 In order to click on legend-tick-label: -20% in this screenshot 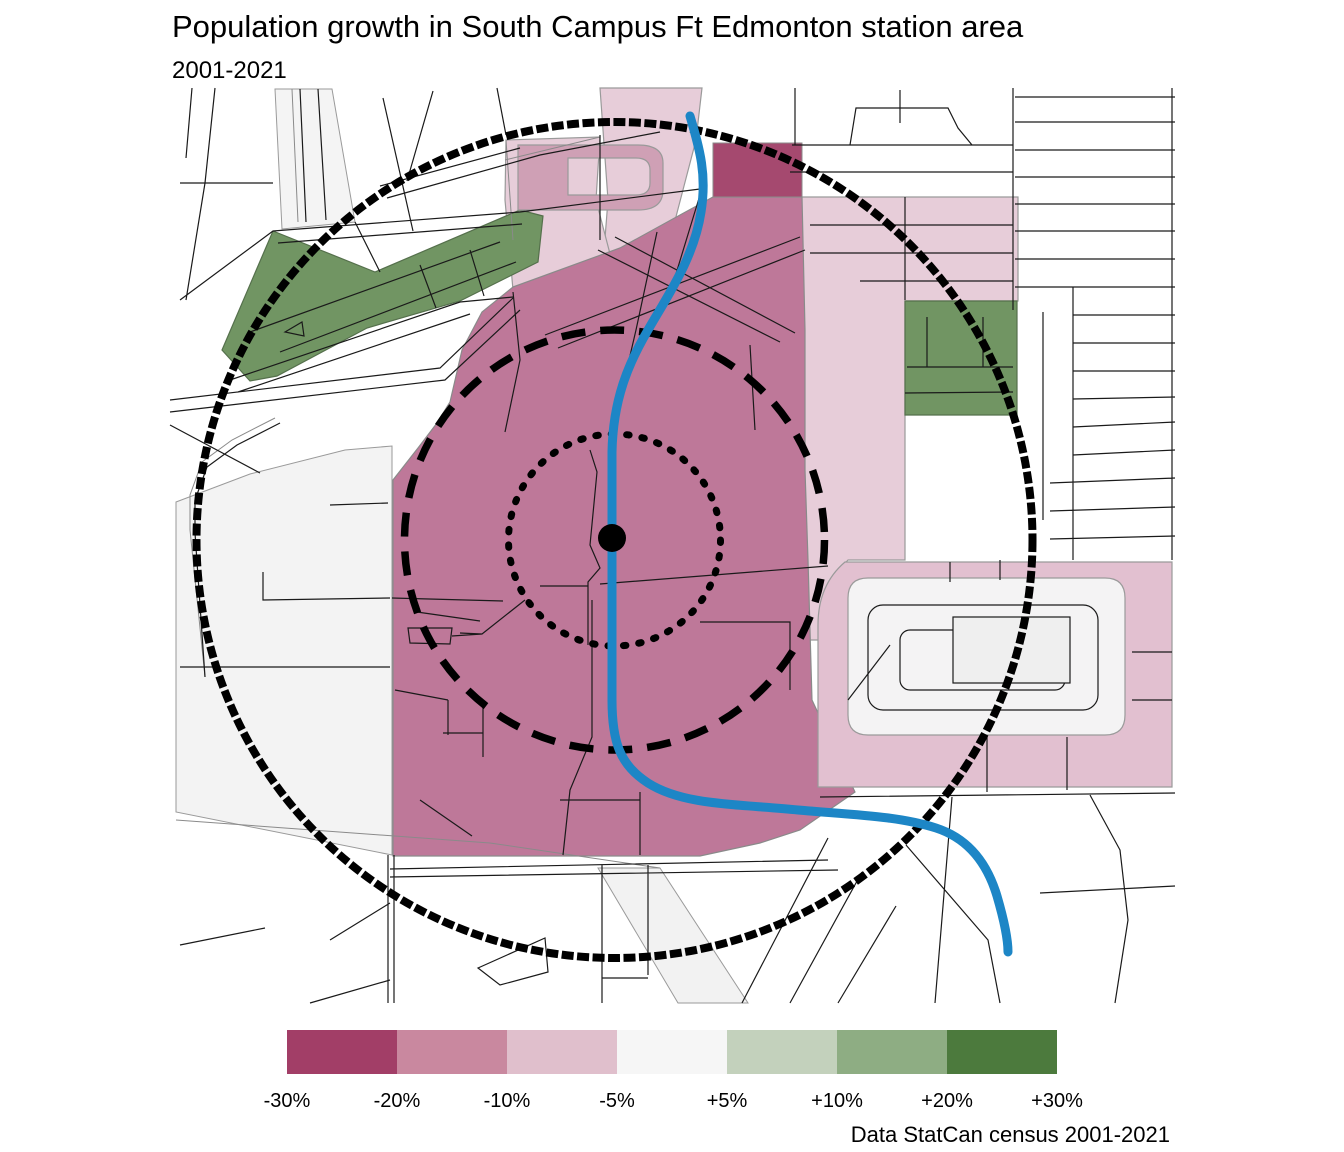, I will do `click(397, 1101)`.